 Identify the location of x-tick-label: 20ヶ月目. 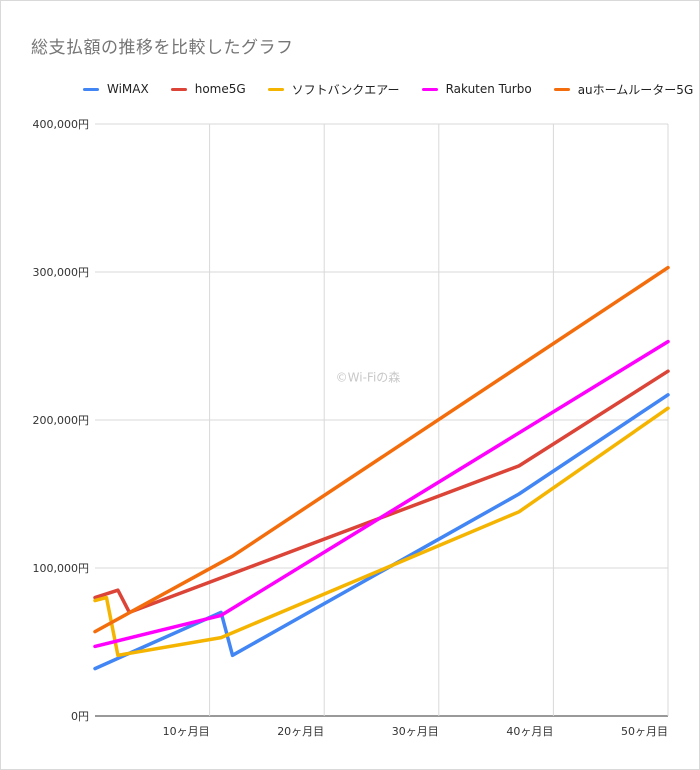
(300, 731).